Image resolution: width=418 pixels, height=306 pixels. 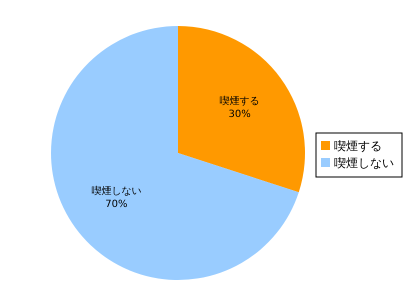 I want to click on data-label: 70%, so click(x=116, y=204).